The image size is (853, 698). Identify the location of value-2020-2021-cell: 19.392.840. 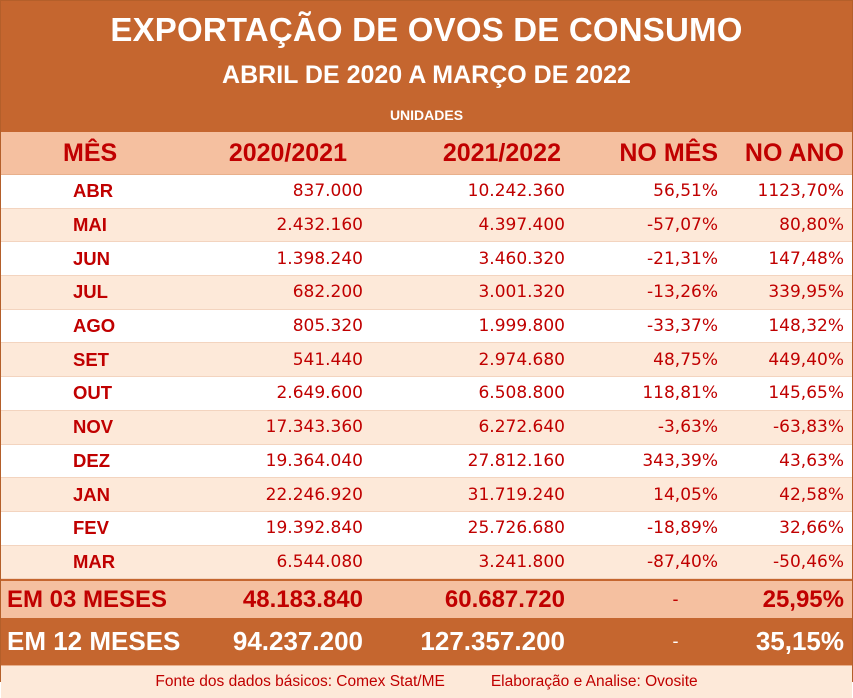
(314, 528).